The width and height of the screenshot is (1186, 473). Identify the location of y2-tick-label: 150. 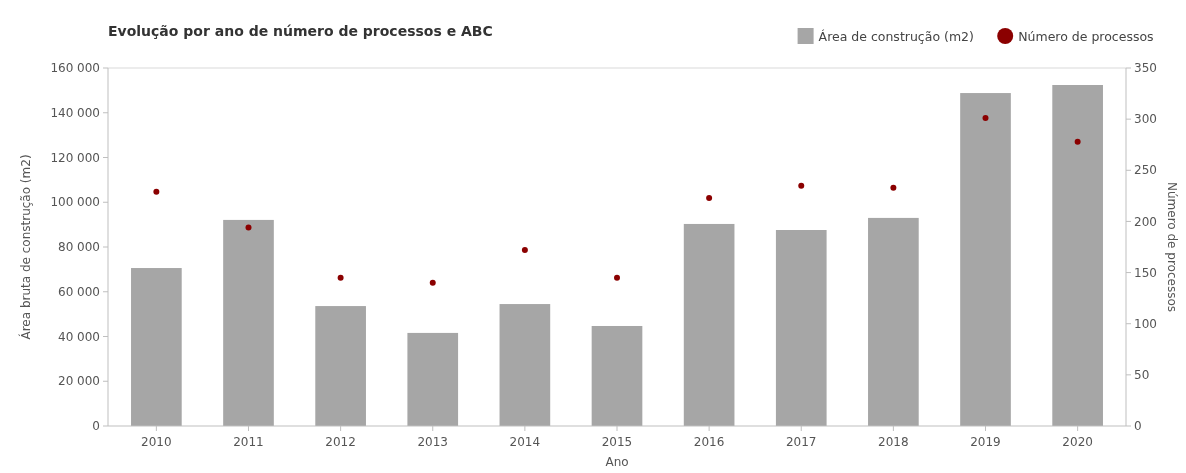
(1145, 272).